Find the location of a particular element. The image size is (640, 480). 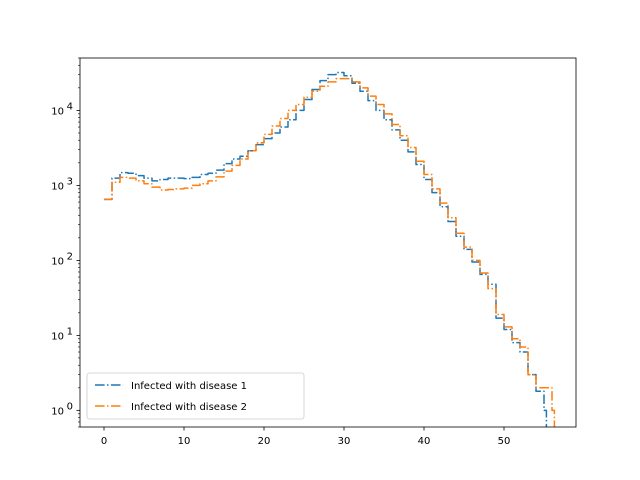

x-tick-label: 0 is located at coordinates (104, 441).